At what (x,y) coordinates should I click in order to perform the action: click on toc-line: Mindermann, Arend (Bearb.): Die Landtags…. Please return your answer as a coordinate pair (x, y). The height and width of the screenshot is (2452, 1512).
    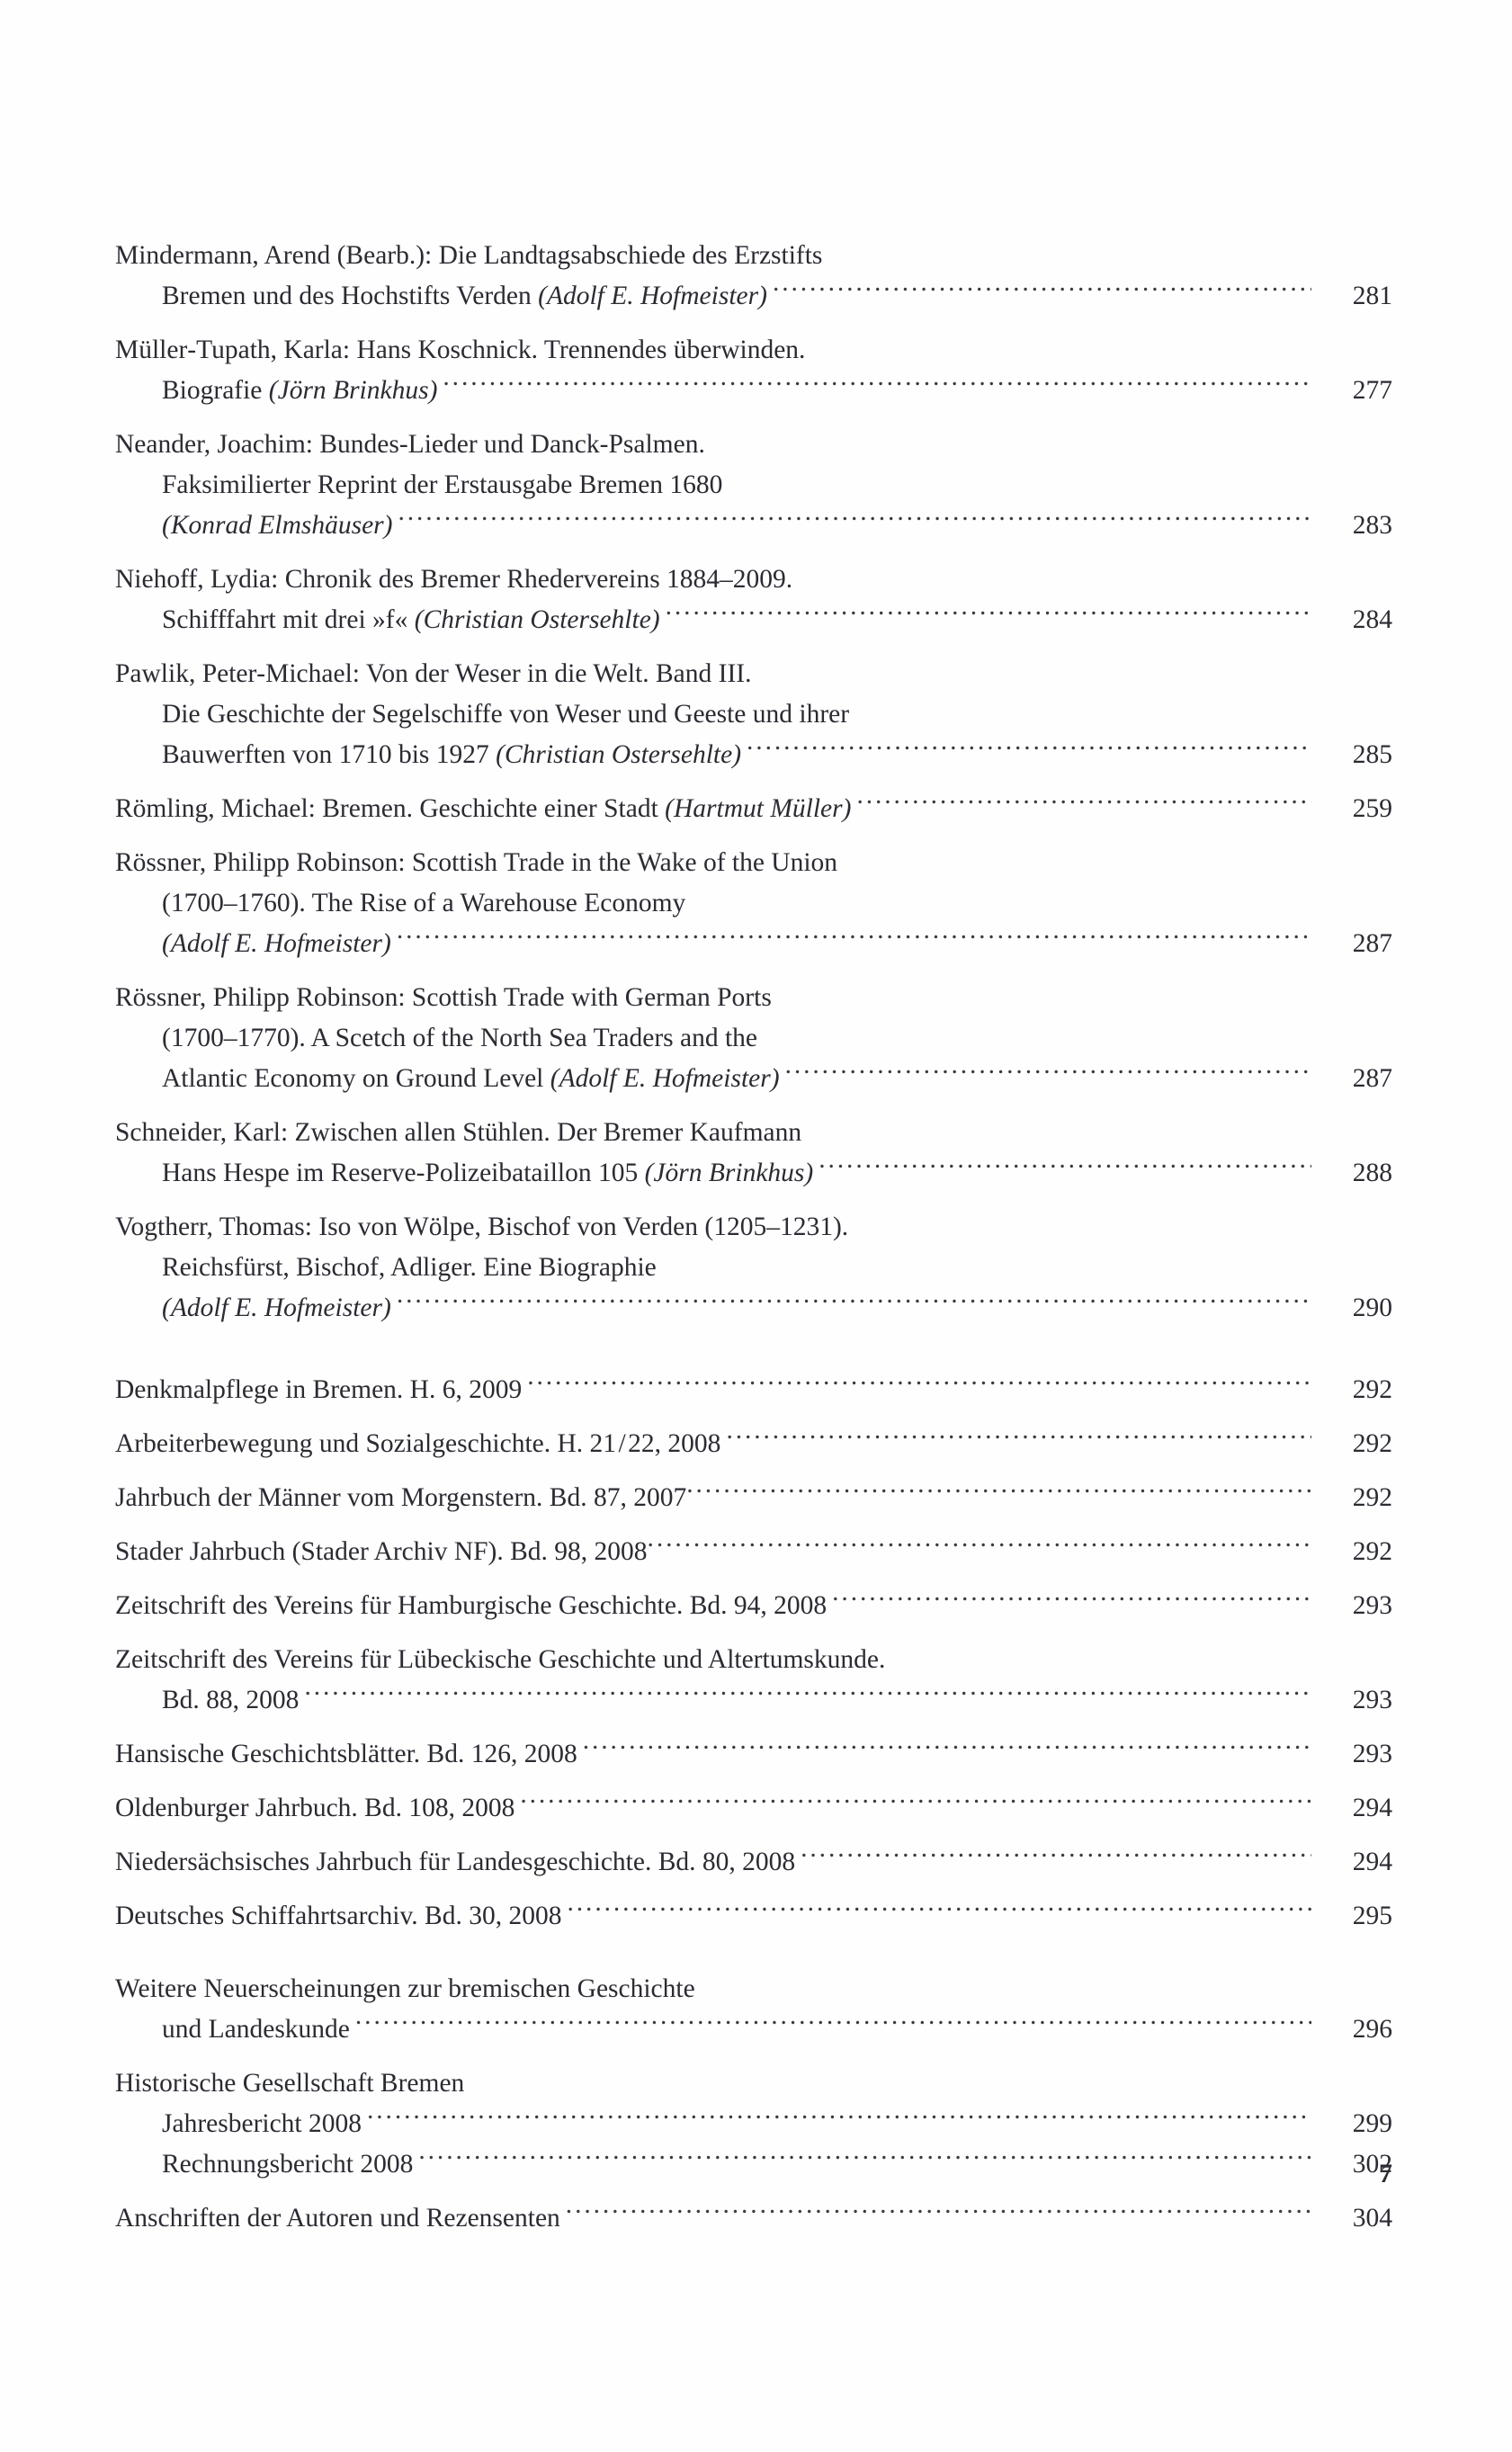
    Looking at the image, I should click on (753, 256).